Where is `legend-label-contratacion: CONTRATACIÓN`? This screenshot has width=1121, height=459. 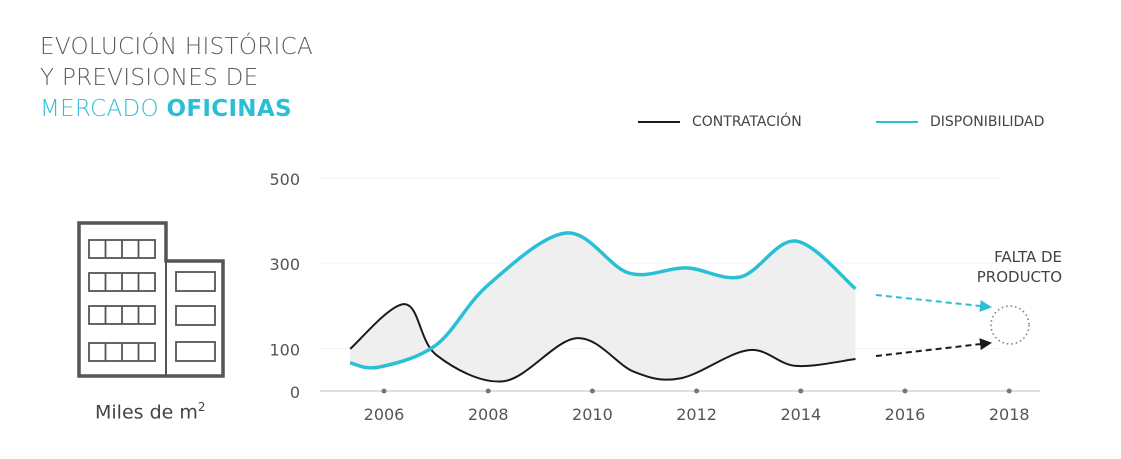
legend-label-contratacion: CONTRATACIÓN is located at coordinates (747, 122).